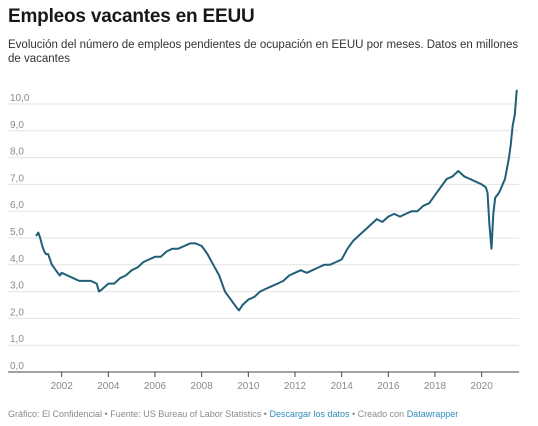 The width and height of the screenshot is (538, 426). I want to click on chart-title: Empleos vacantes en EEUU, so click(131, 16).